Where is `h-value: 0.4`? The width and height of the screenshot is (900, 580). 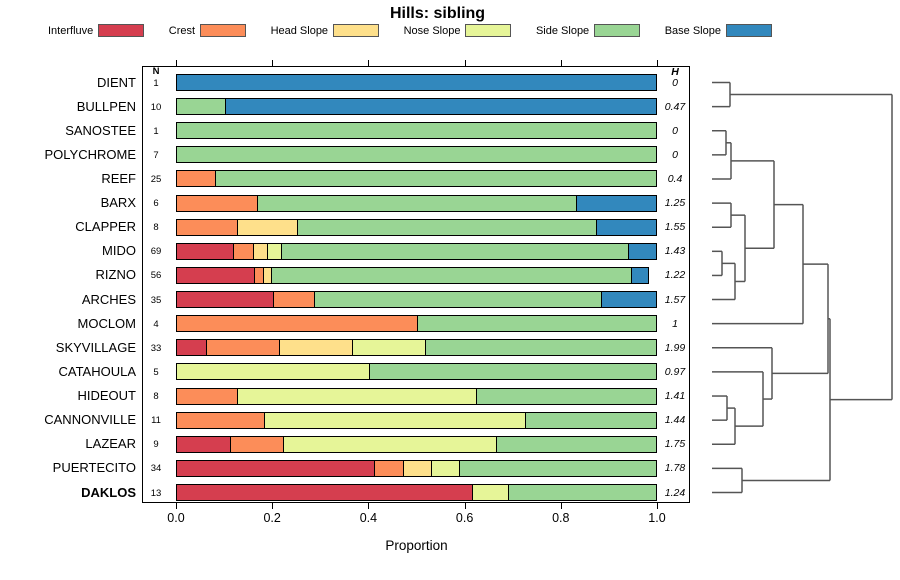
h-value: 0.4 is located at coordinates (675, 178).